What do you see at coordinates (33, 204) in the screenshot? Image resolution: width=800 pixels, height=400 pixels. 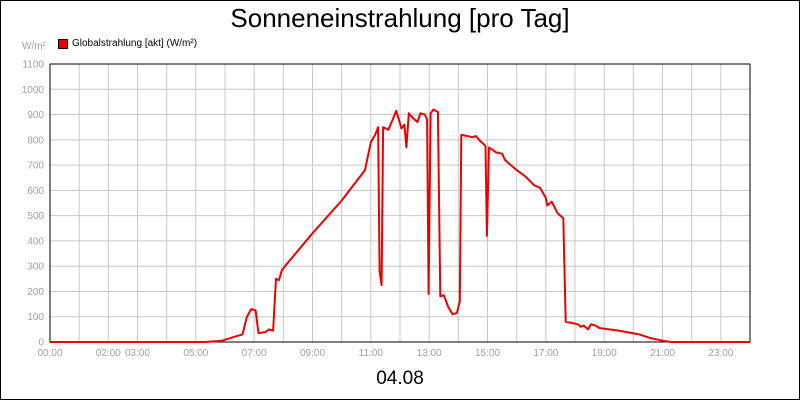 I see `y-axis: 0 100 200 300 400 500 600 700 800 900 1000 1100` at bounding box center [33, 204].